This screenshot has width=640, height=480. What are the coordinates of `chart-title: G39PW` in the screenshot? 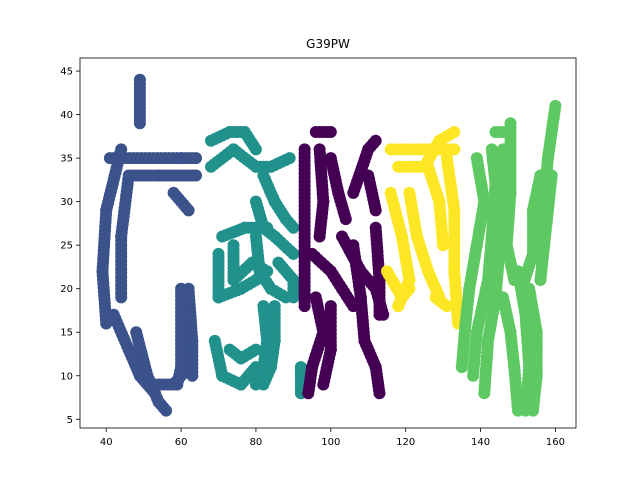 It's located at (328, 44).